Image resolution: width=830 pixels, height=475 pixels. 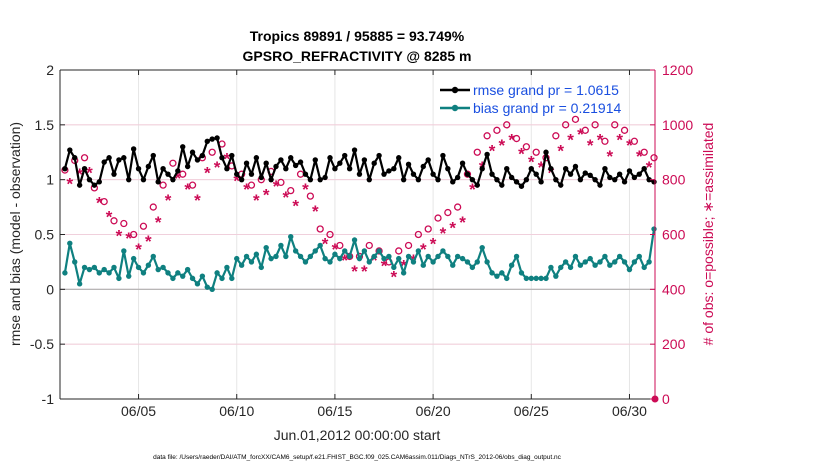 What do you see at coordinates (236, 411) in the screenshot?
I see `x-tick-label: 06/10` at bounding box center [236, 411].